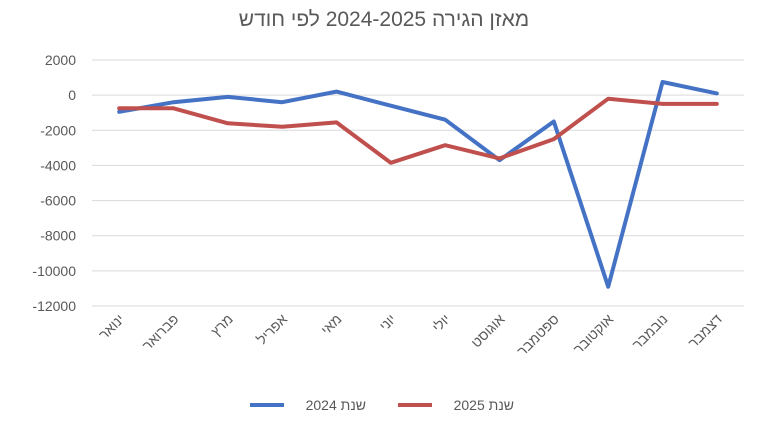  What do you see at coordinates (58, 201) in the screenshot?
I see `y-tick-label: -6000` at bounding box center [58, 201].